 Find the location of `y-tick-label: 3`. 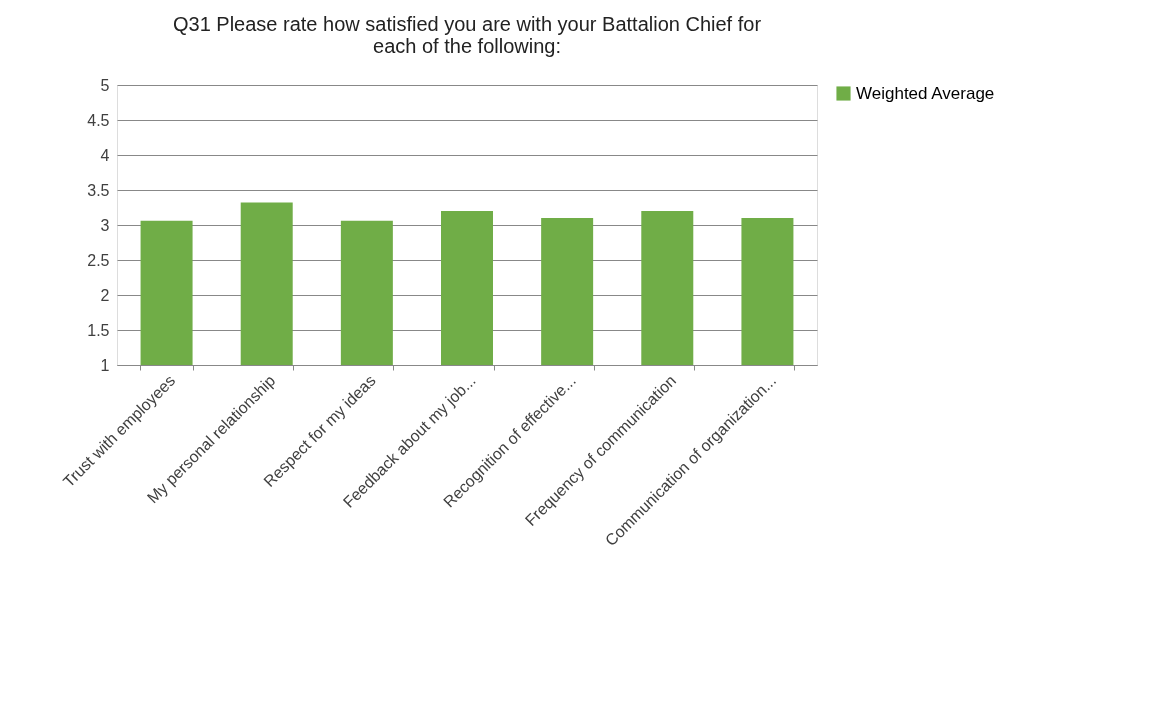

y-tick-label: 3 is located at coordinates (105, 225).